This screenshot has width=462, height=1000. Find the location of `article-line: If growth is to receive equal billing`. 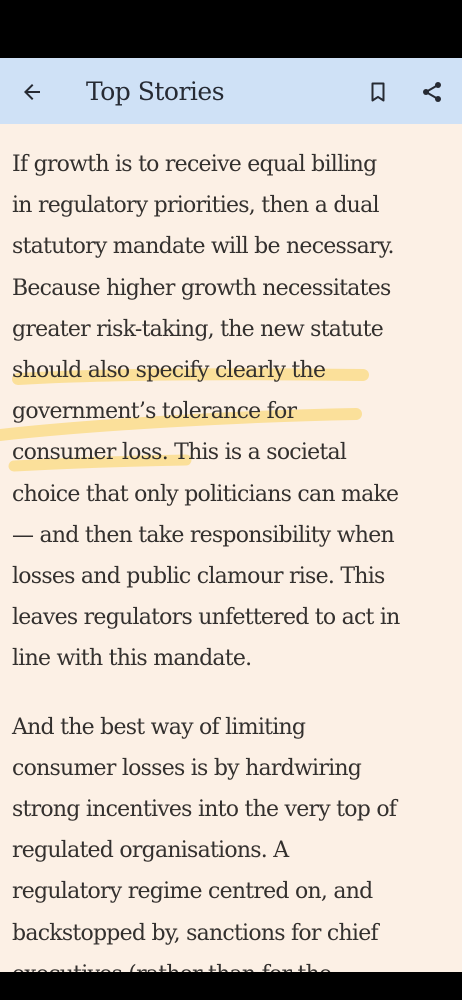

article-line: If growth is to receive equal billing is located at coordinates (194, 164).